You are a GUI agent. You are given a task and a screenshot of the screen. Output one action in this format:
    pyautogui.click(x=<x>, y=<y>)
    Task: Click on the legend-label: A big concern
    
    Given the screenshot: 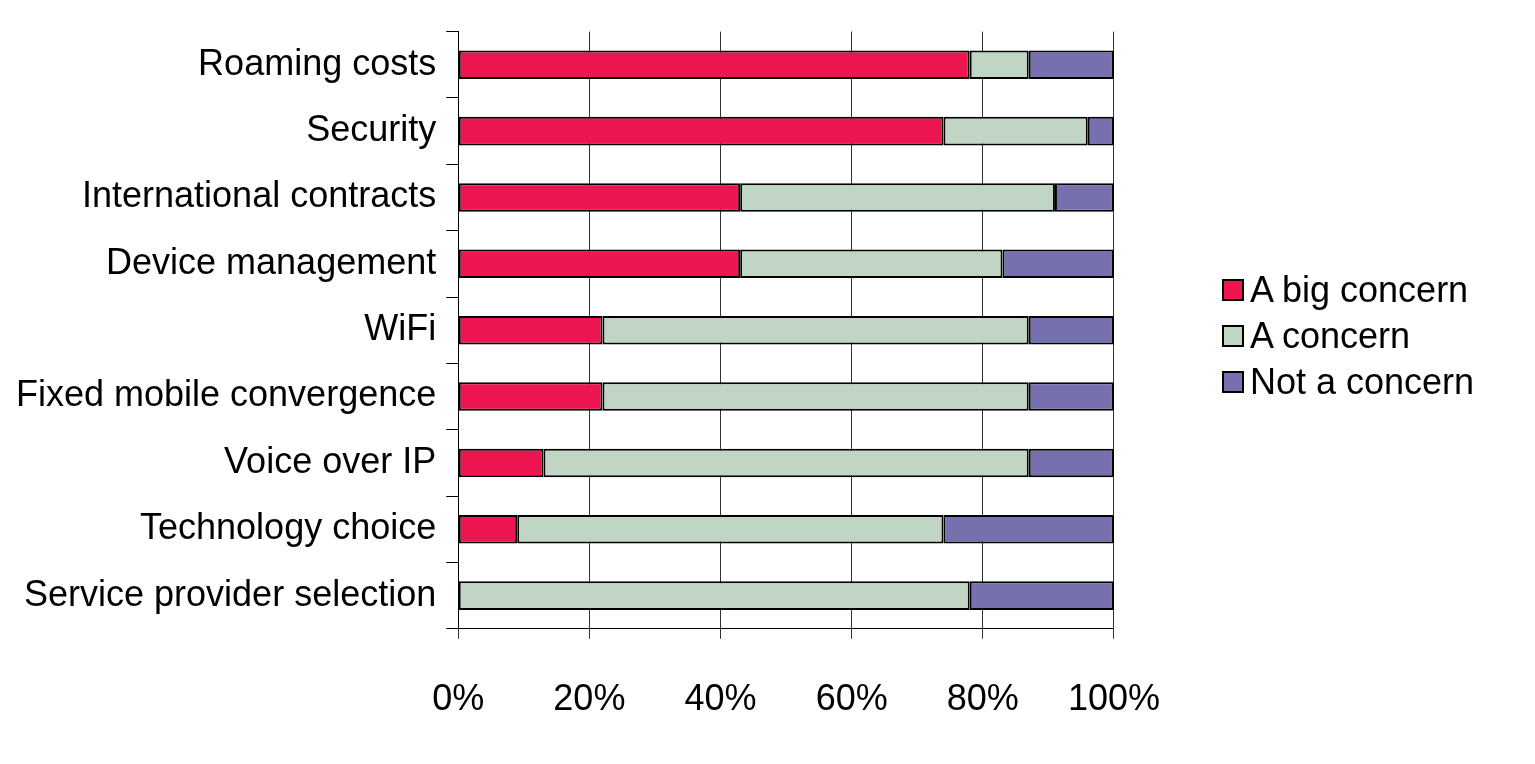 What is the action you would take?
    pyautogui.click(x=1359, y=289)
    